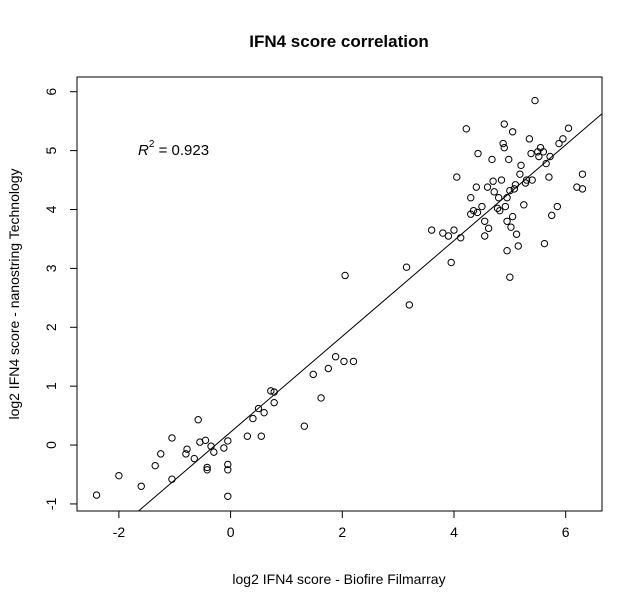 The image size is (643, 610). Describe the element at coordinates (51, 386) in the screenshot. I see `y-tick-label: 1` at that location.